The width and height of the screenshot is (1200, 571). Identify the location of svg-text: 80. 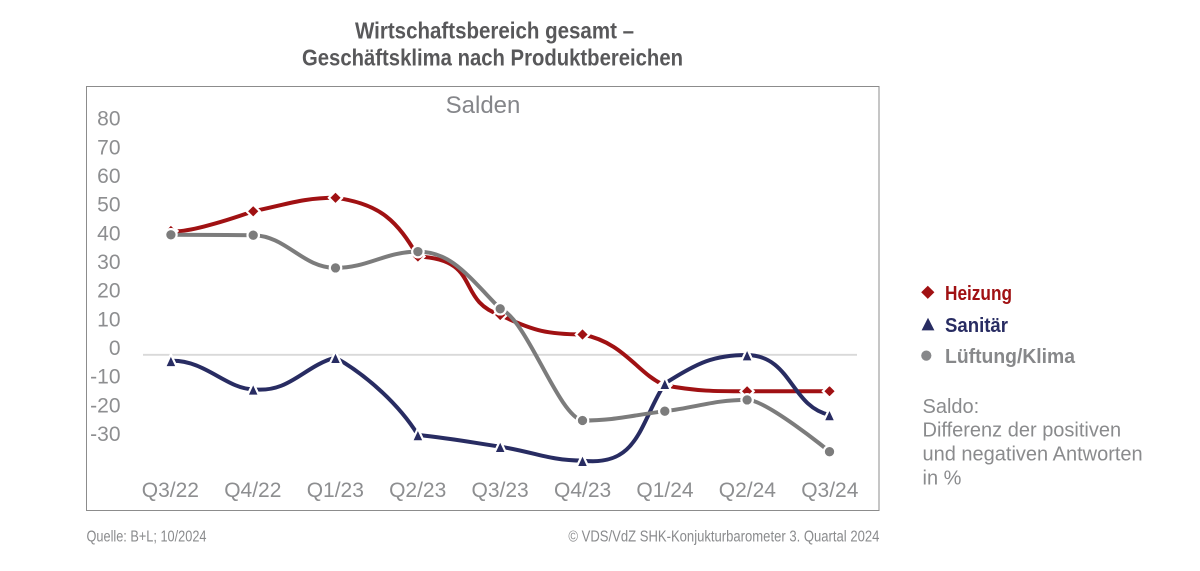
(108, 119).